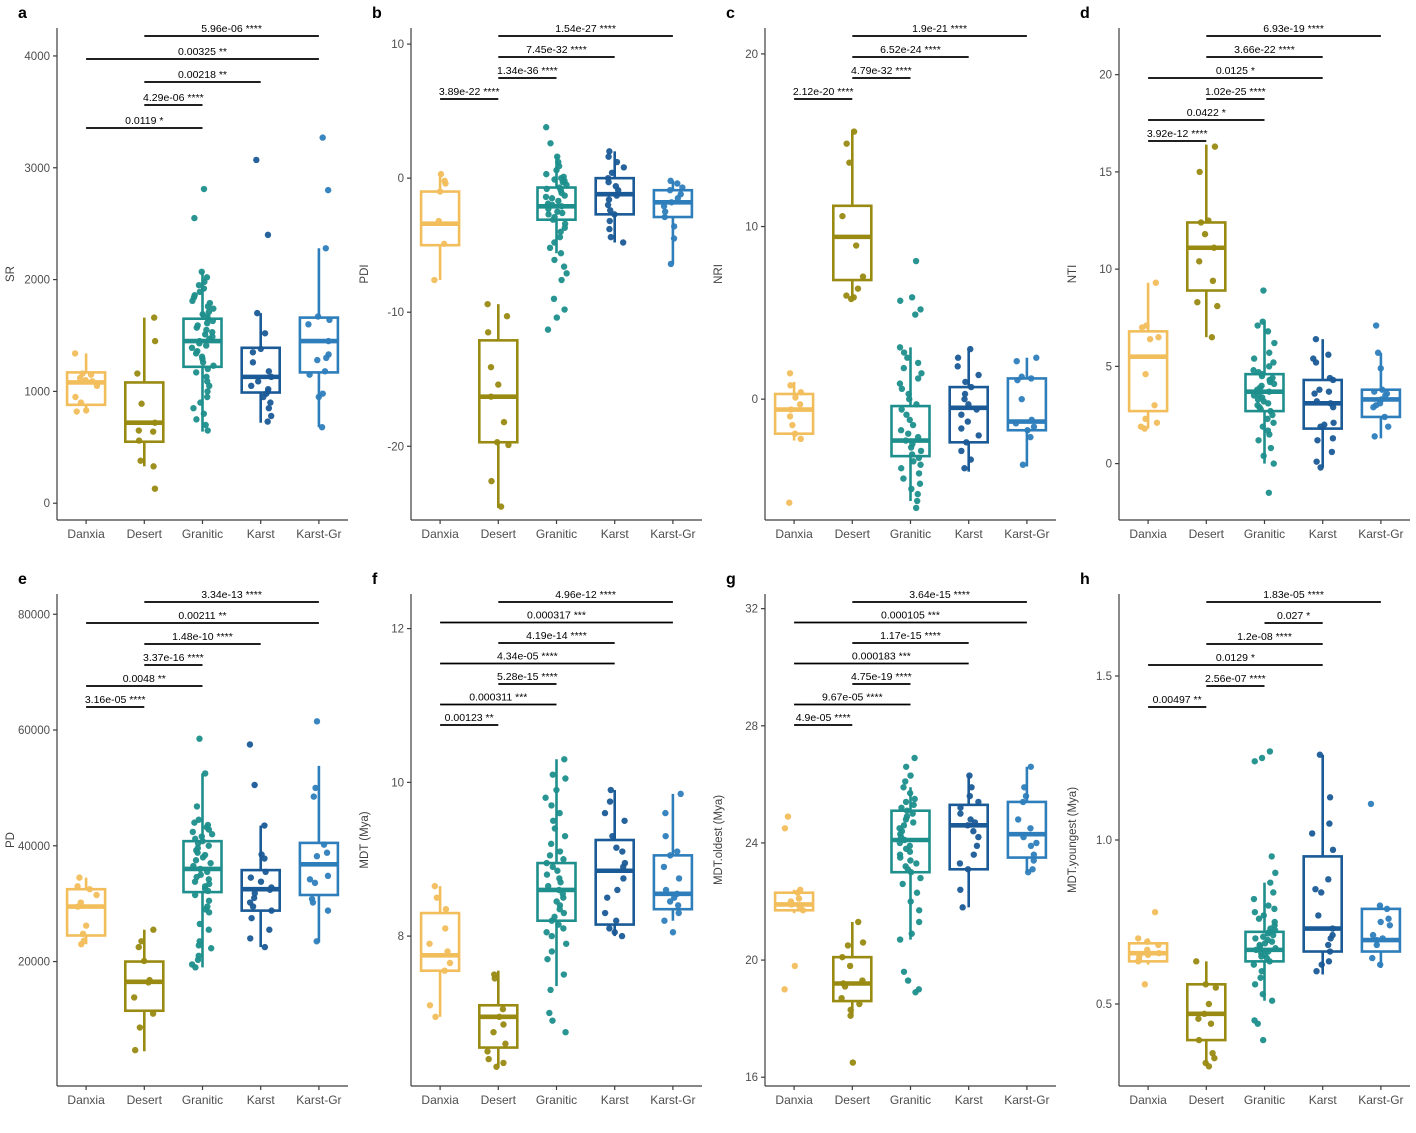 The height and width of the screenshot is (1133, 1416). I want to click on y-axis-title: SR, so click(11, 274).